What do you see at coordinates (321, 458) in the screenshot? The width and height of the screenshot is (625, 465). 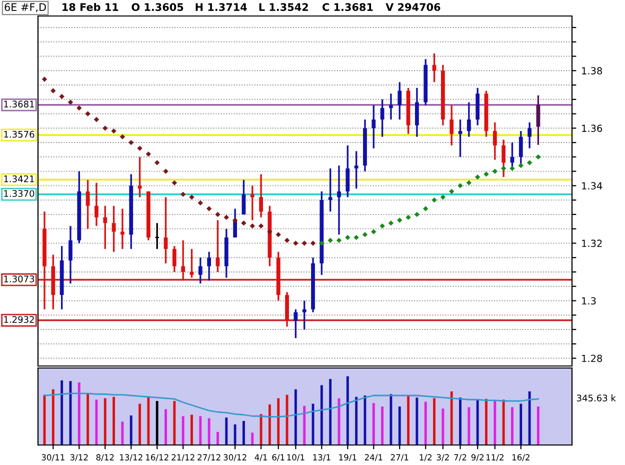 I see `x-tick-label: 13/1` at bounding box center [321, 458].